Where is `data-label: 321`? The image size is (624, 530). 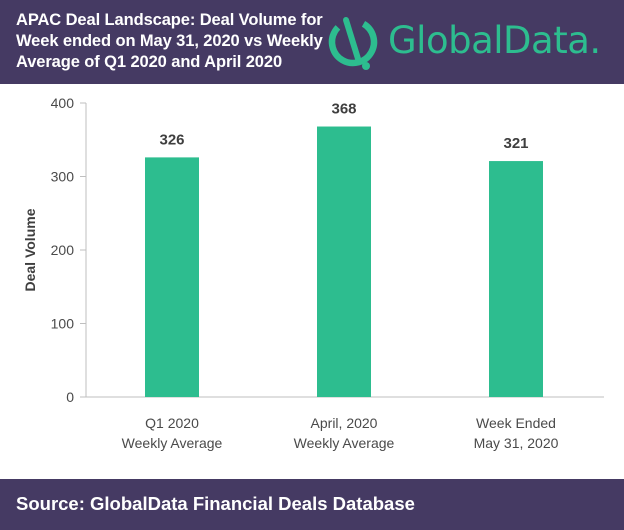
data-label: 321 is located at coordinates (515, 143).